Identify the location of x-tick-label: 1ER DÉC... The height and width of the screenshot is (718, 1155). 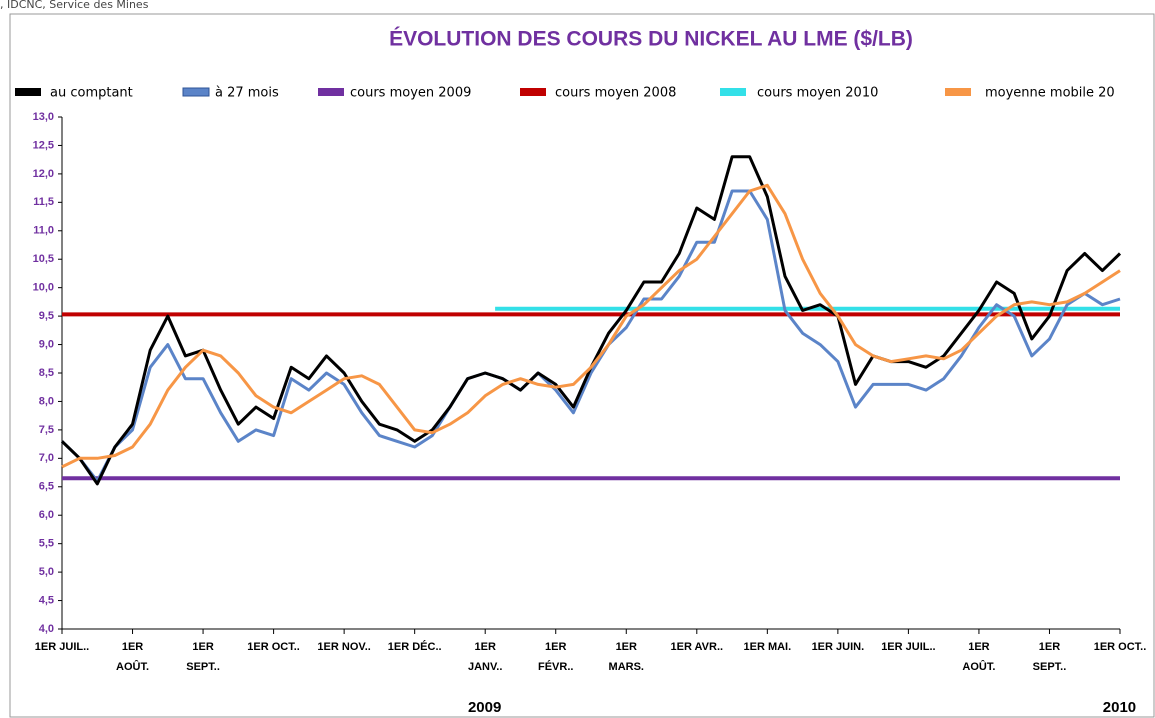
(415, 646).